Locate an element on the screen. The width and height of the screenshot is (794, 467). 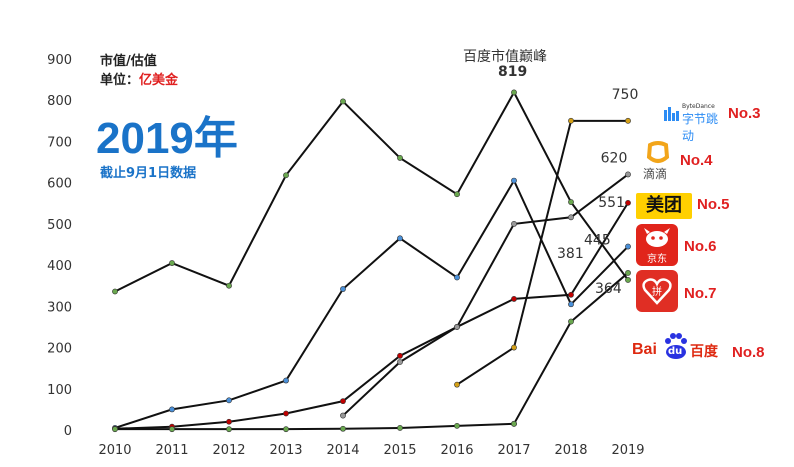
rank-didi: No.4 is located at coordinates (696, 160).